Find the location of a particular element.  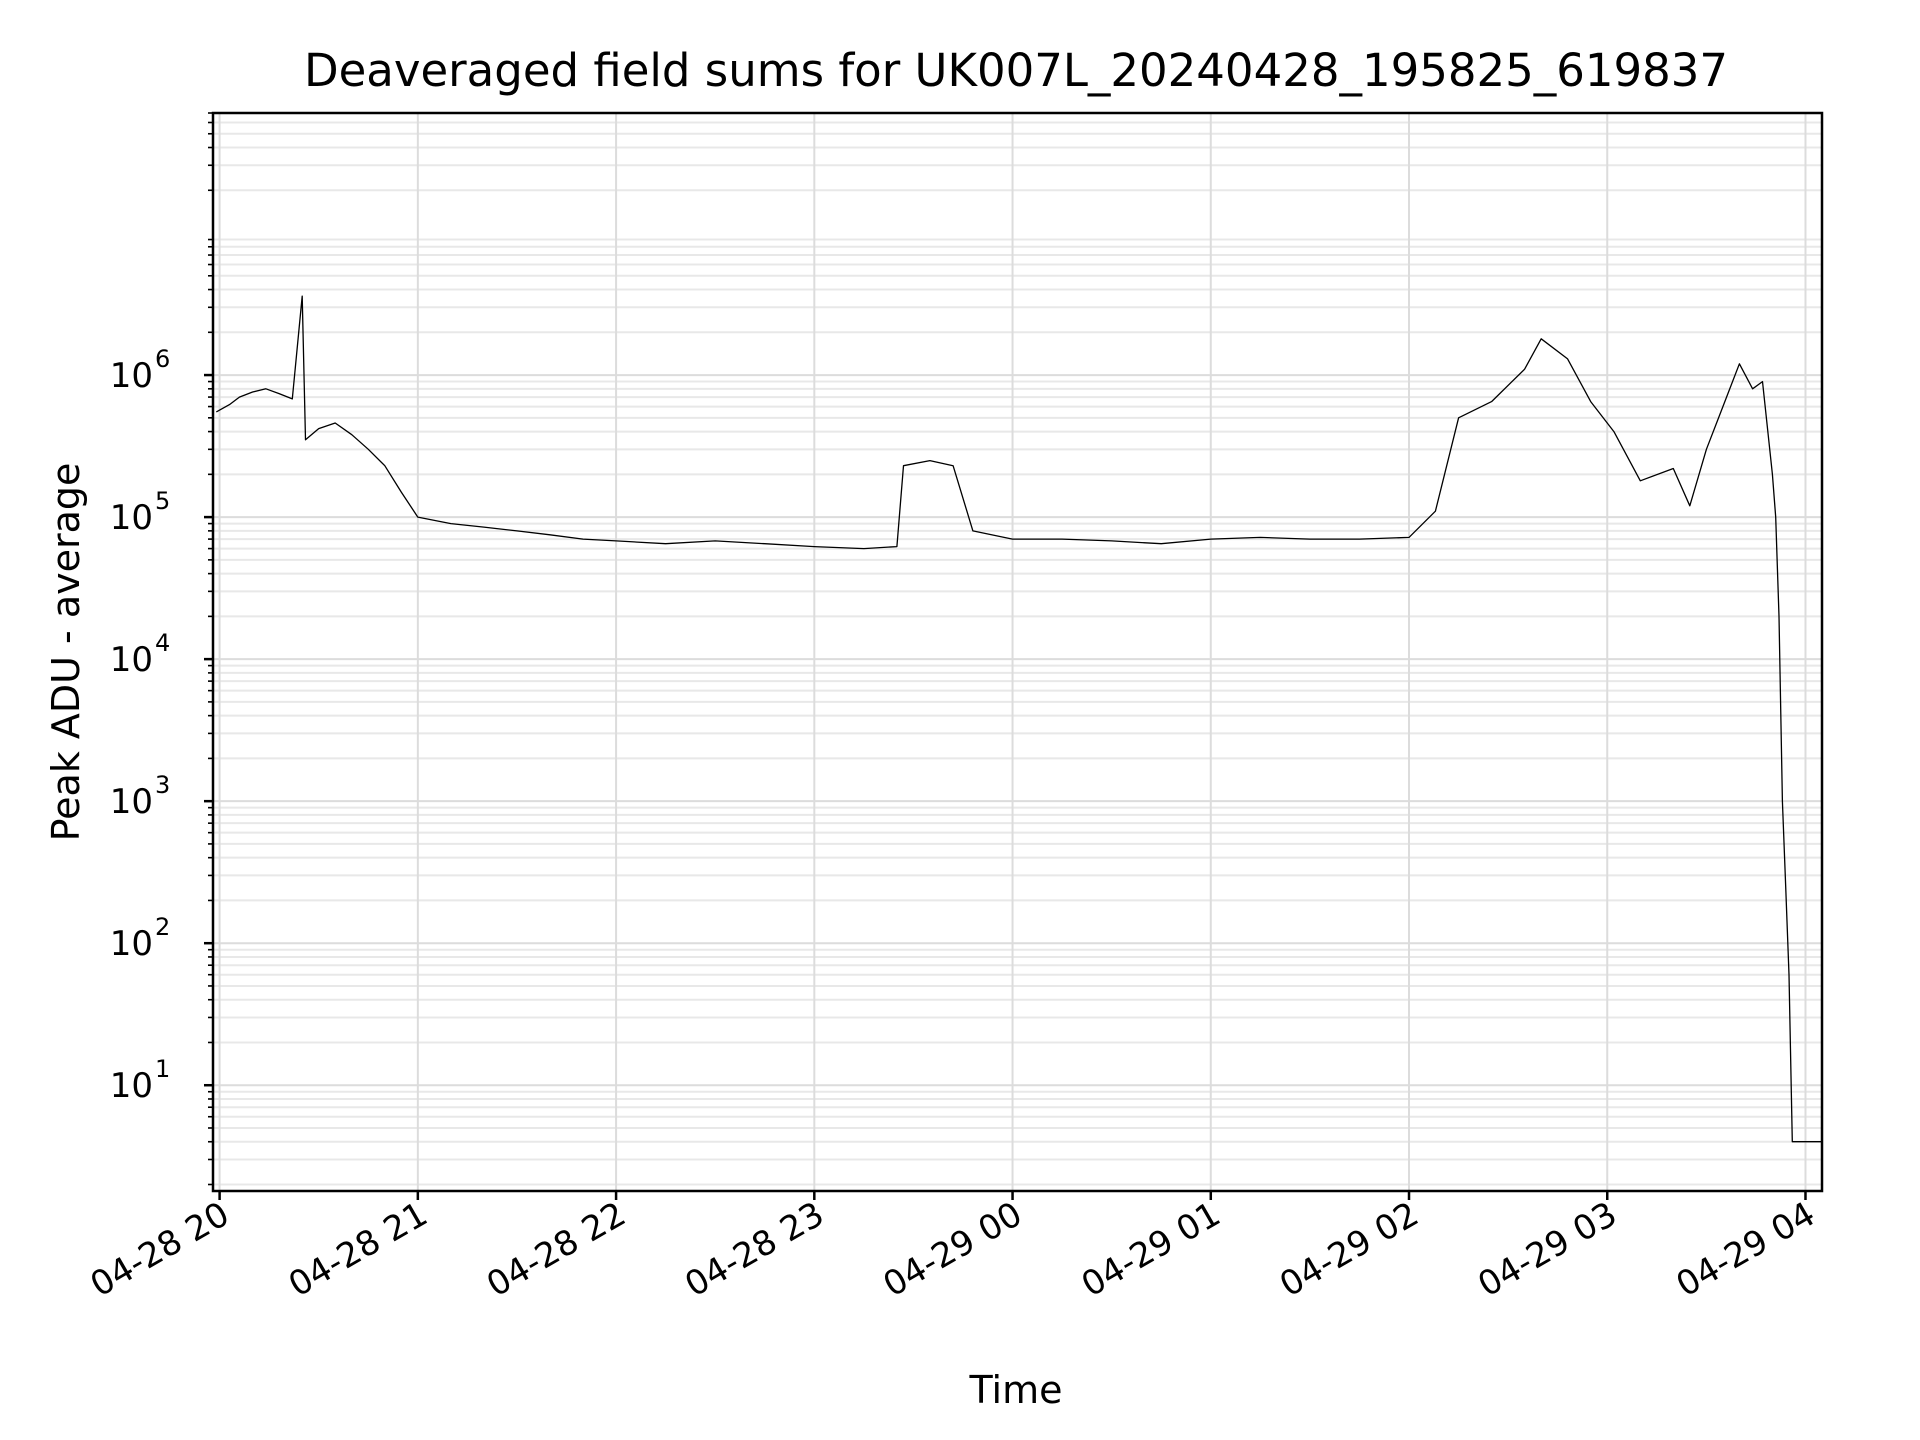

y-tick-label-exponent: 5 is located at coordinates (162, 501).